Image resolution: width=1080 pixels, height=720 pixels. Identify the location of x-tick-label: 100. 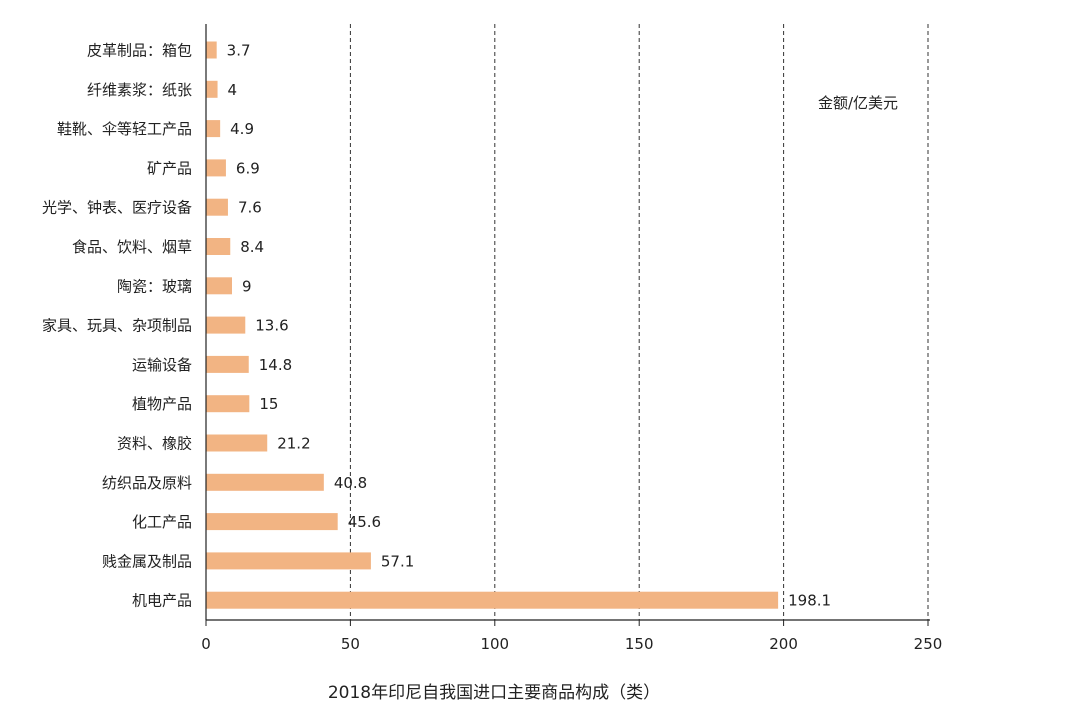
(494, 644).